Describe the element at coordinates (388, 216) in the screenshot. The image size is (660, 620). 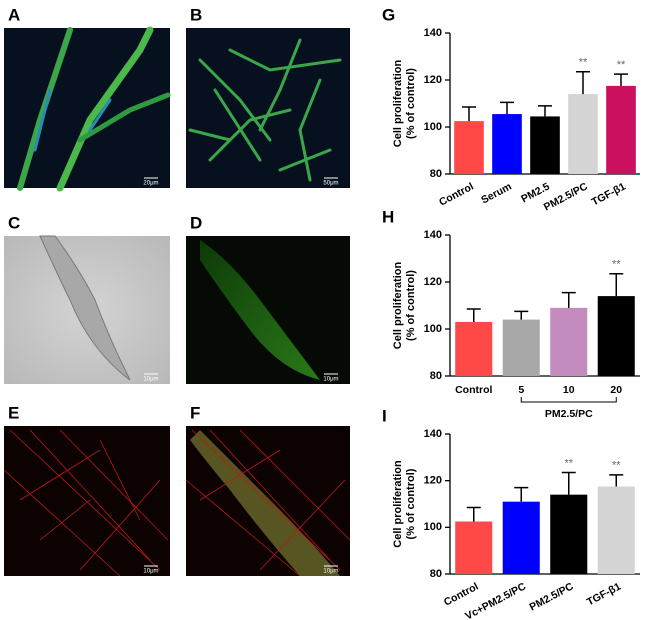
I see `panel-letter: H` at that location.